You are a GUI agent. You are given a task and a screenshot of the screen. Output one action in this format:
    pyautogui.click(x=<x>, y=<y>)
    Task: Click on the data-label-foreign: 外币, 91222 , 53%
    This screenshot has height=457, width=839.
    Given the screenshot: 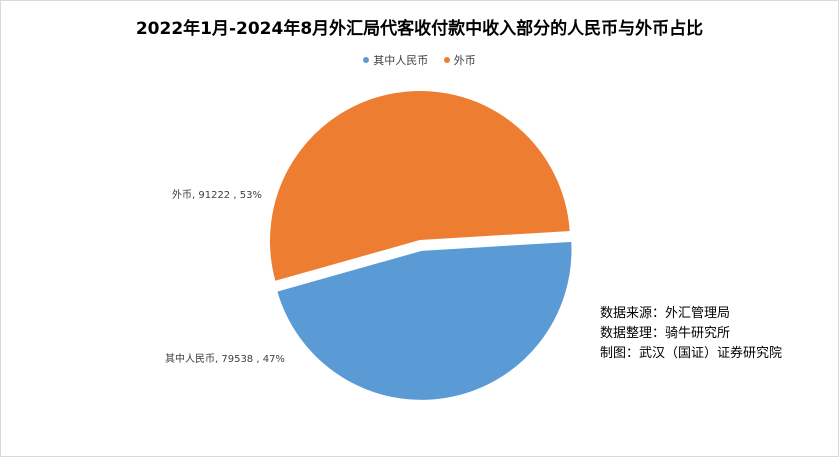 What is the action you would take?
    pyautogui.click(x=217, y=195)
    